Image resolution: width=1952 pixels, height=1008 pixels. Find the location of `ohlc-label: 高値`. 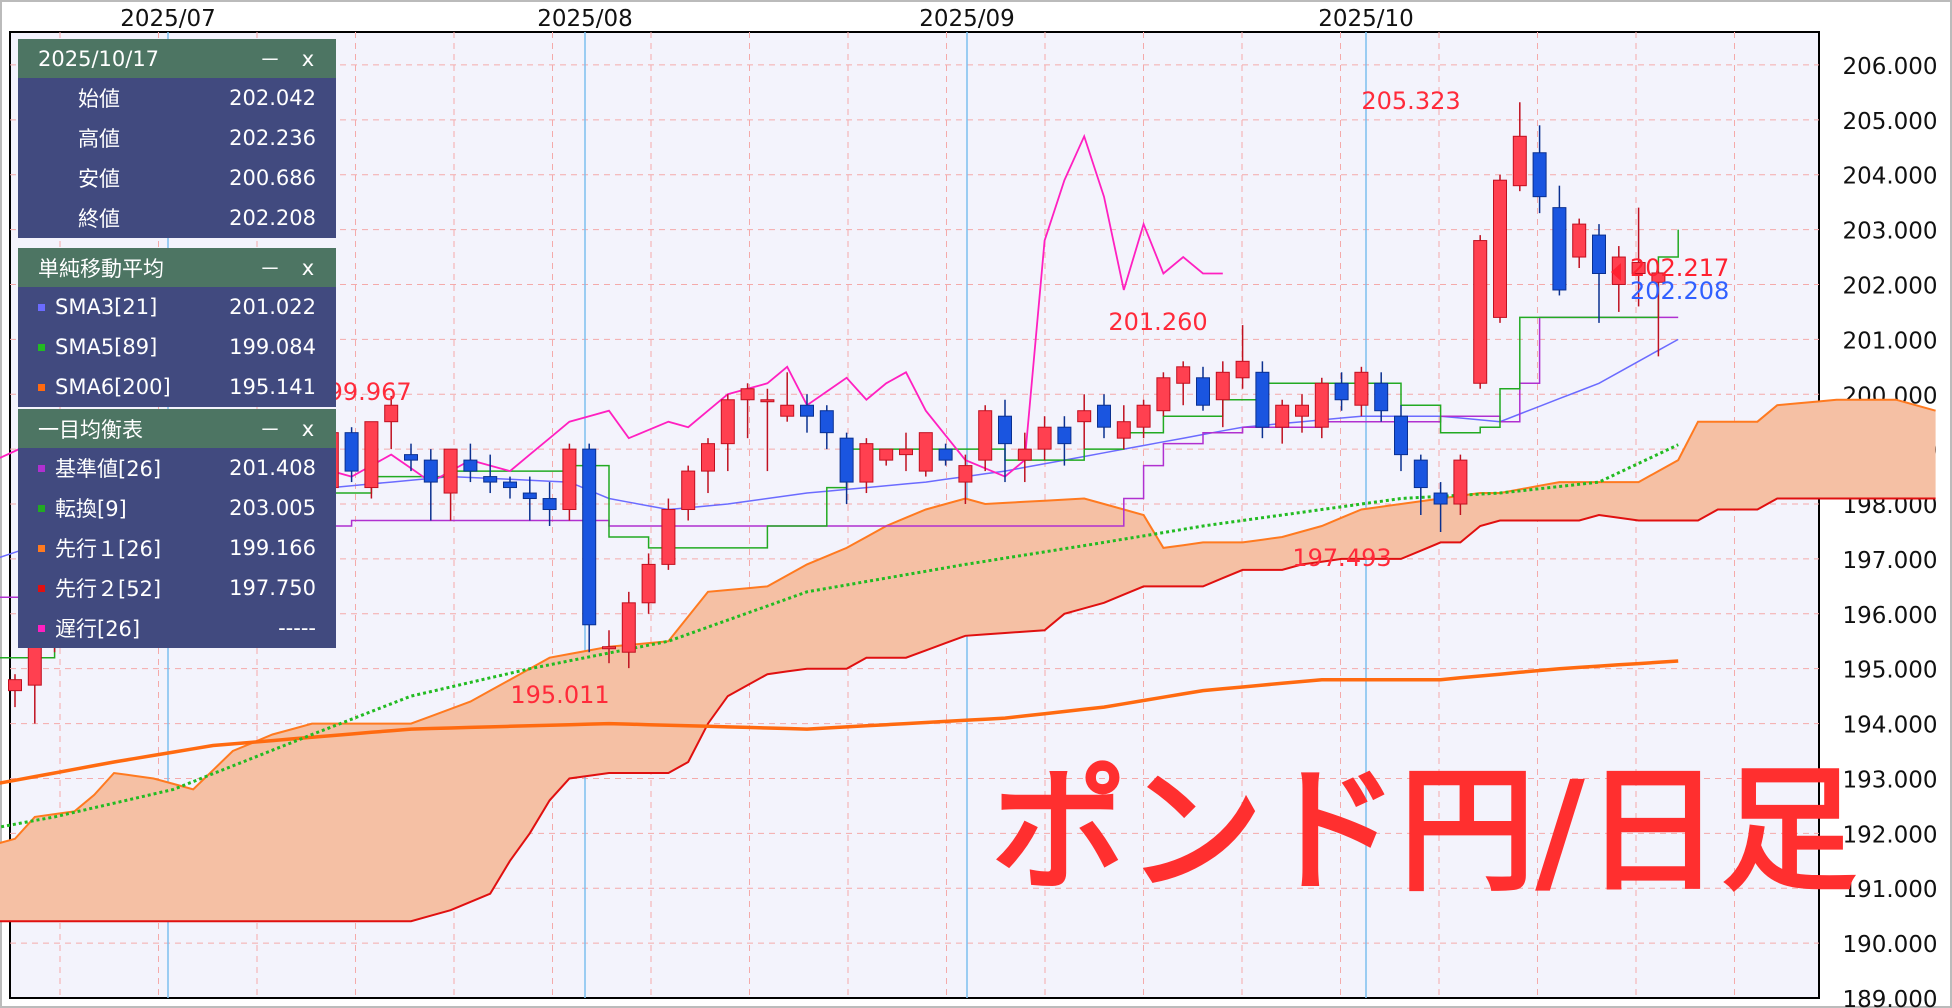

ohlc-label: 高値 is located at coordinates (99, 139).